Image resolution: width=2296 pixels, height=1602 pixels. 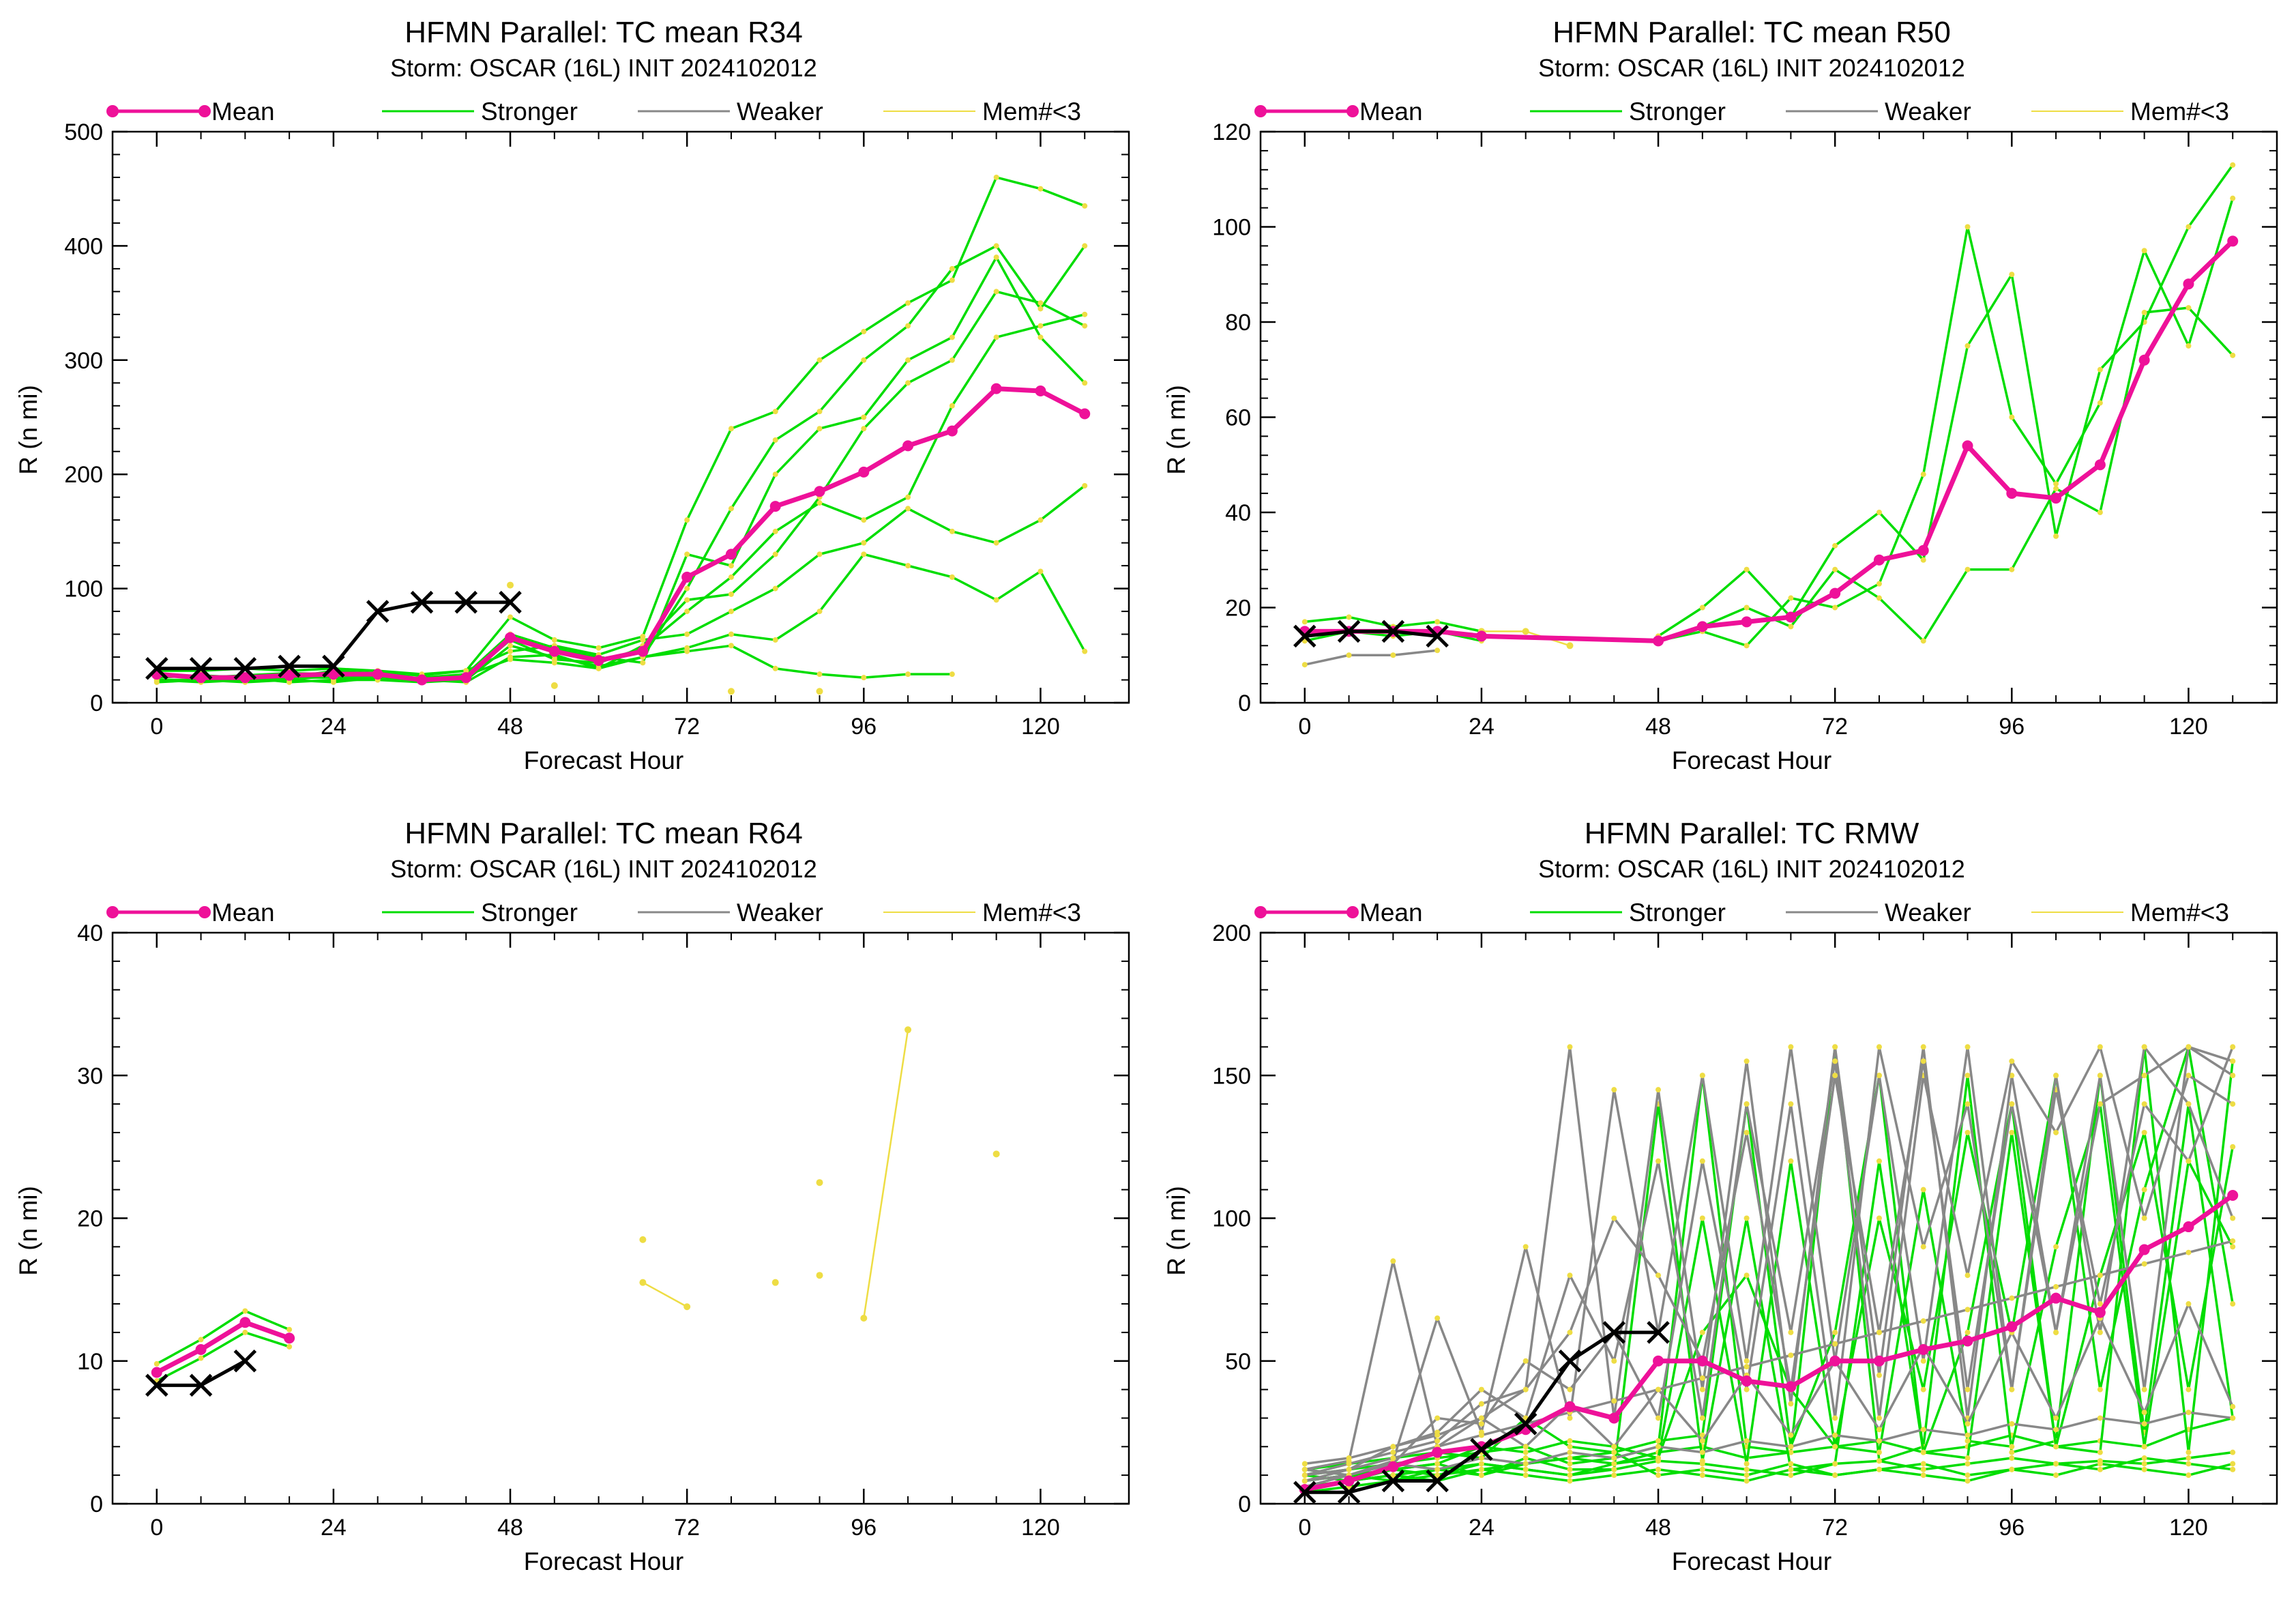 I want to click on x-tick-label: 24, so click(x=1482, y=1528).